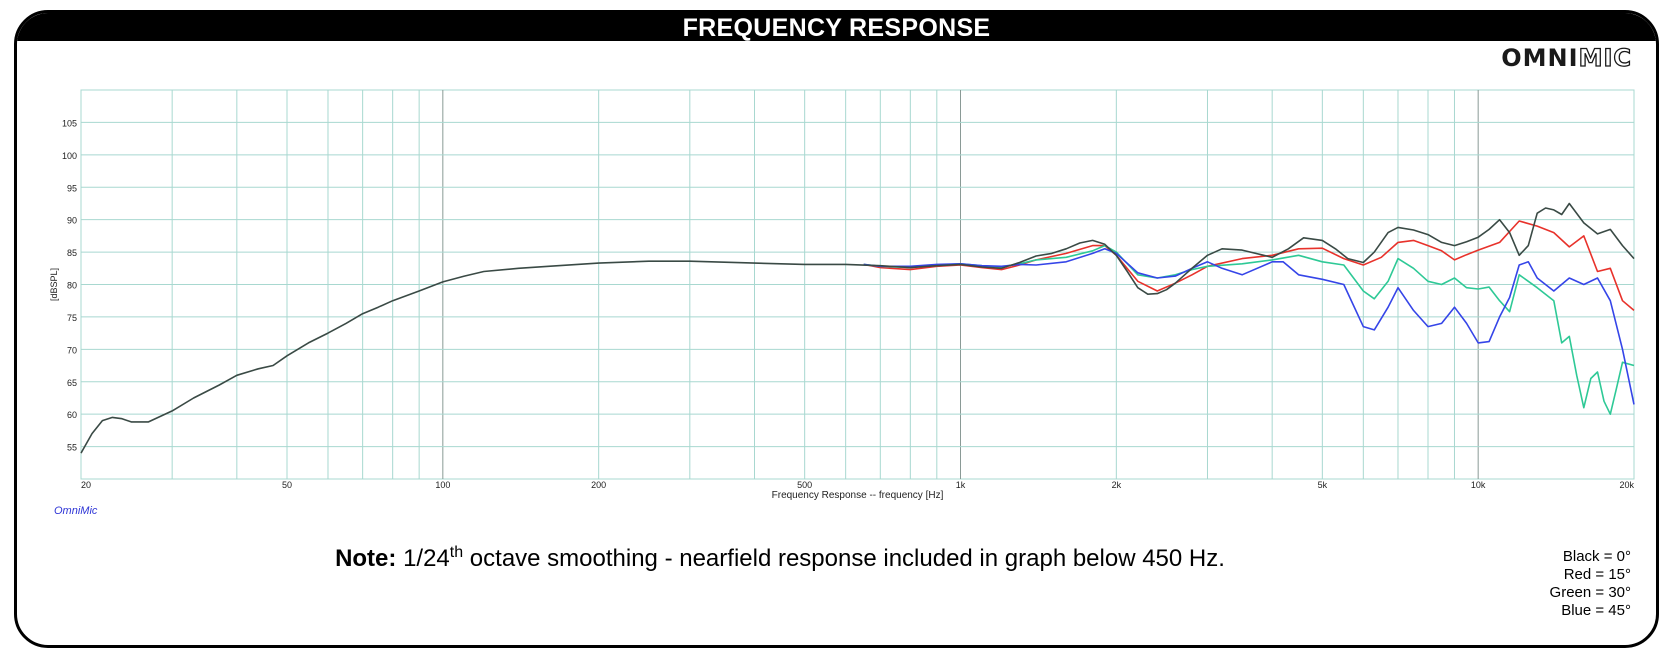 This screenshot has width=1677, height=663. What do you see at coordinates (1117, 485) in the screenshot?
I see `x-tick-label: 2k` at bounding box center [1117, 485].